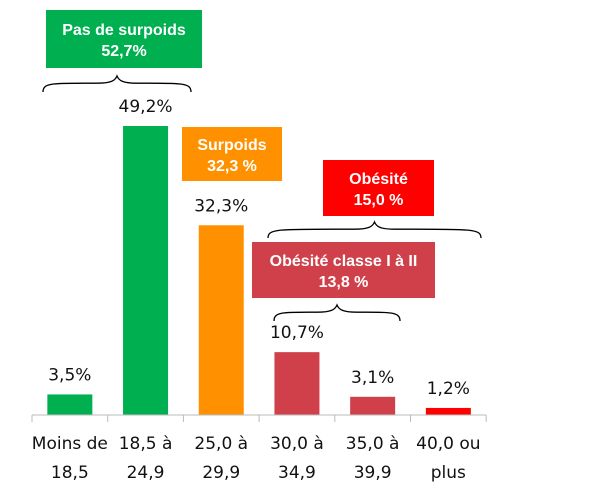  Describe the element at coordinates (373, 444) in the screenshot. I see `category-label: 35,0 à` at that location.